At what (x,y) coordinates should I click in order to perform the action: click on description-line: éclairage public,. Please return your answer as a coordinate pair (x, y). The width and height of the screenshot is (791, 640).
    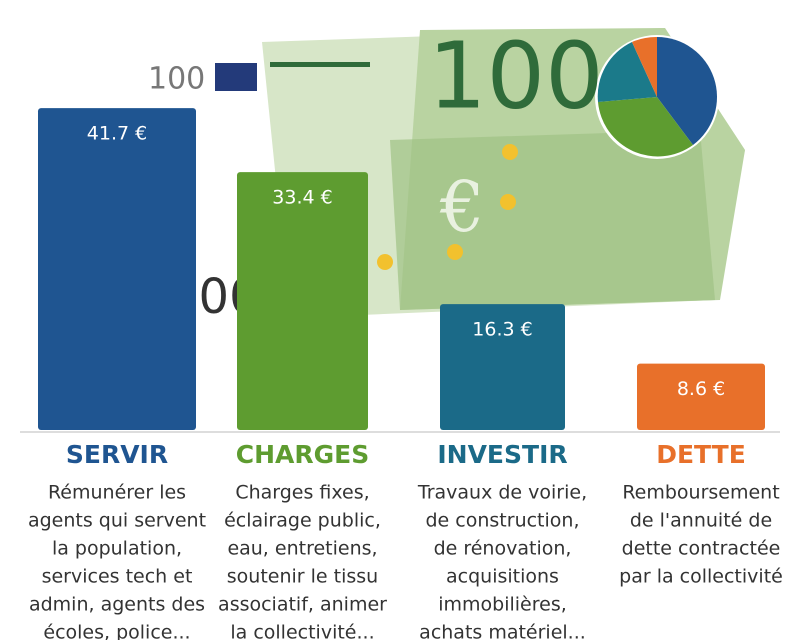
    Looking at the image, I should click on (302, 521).